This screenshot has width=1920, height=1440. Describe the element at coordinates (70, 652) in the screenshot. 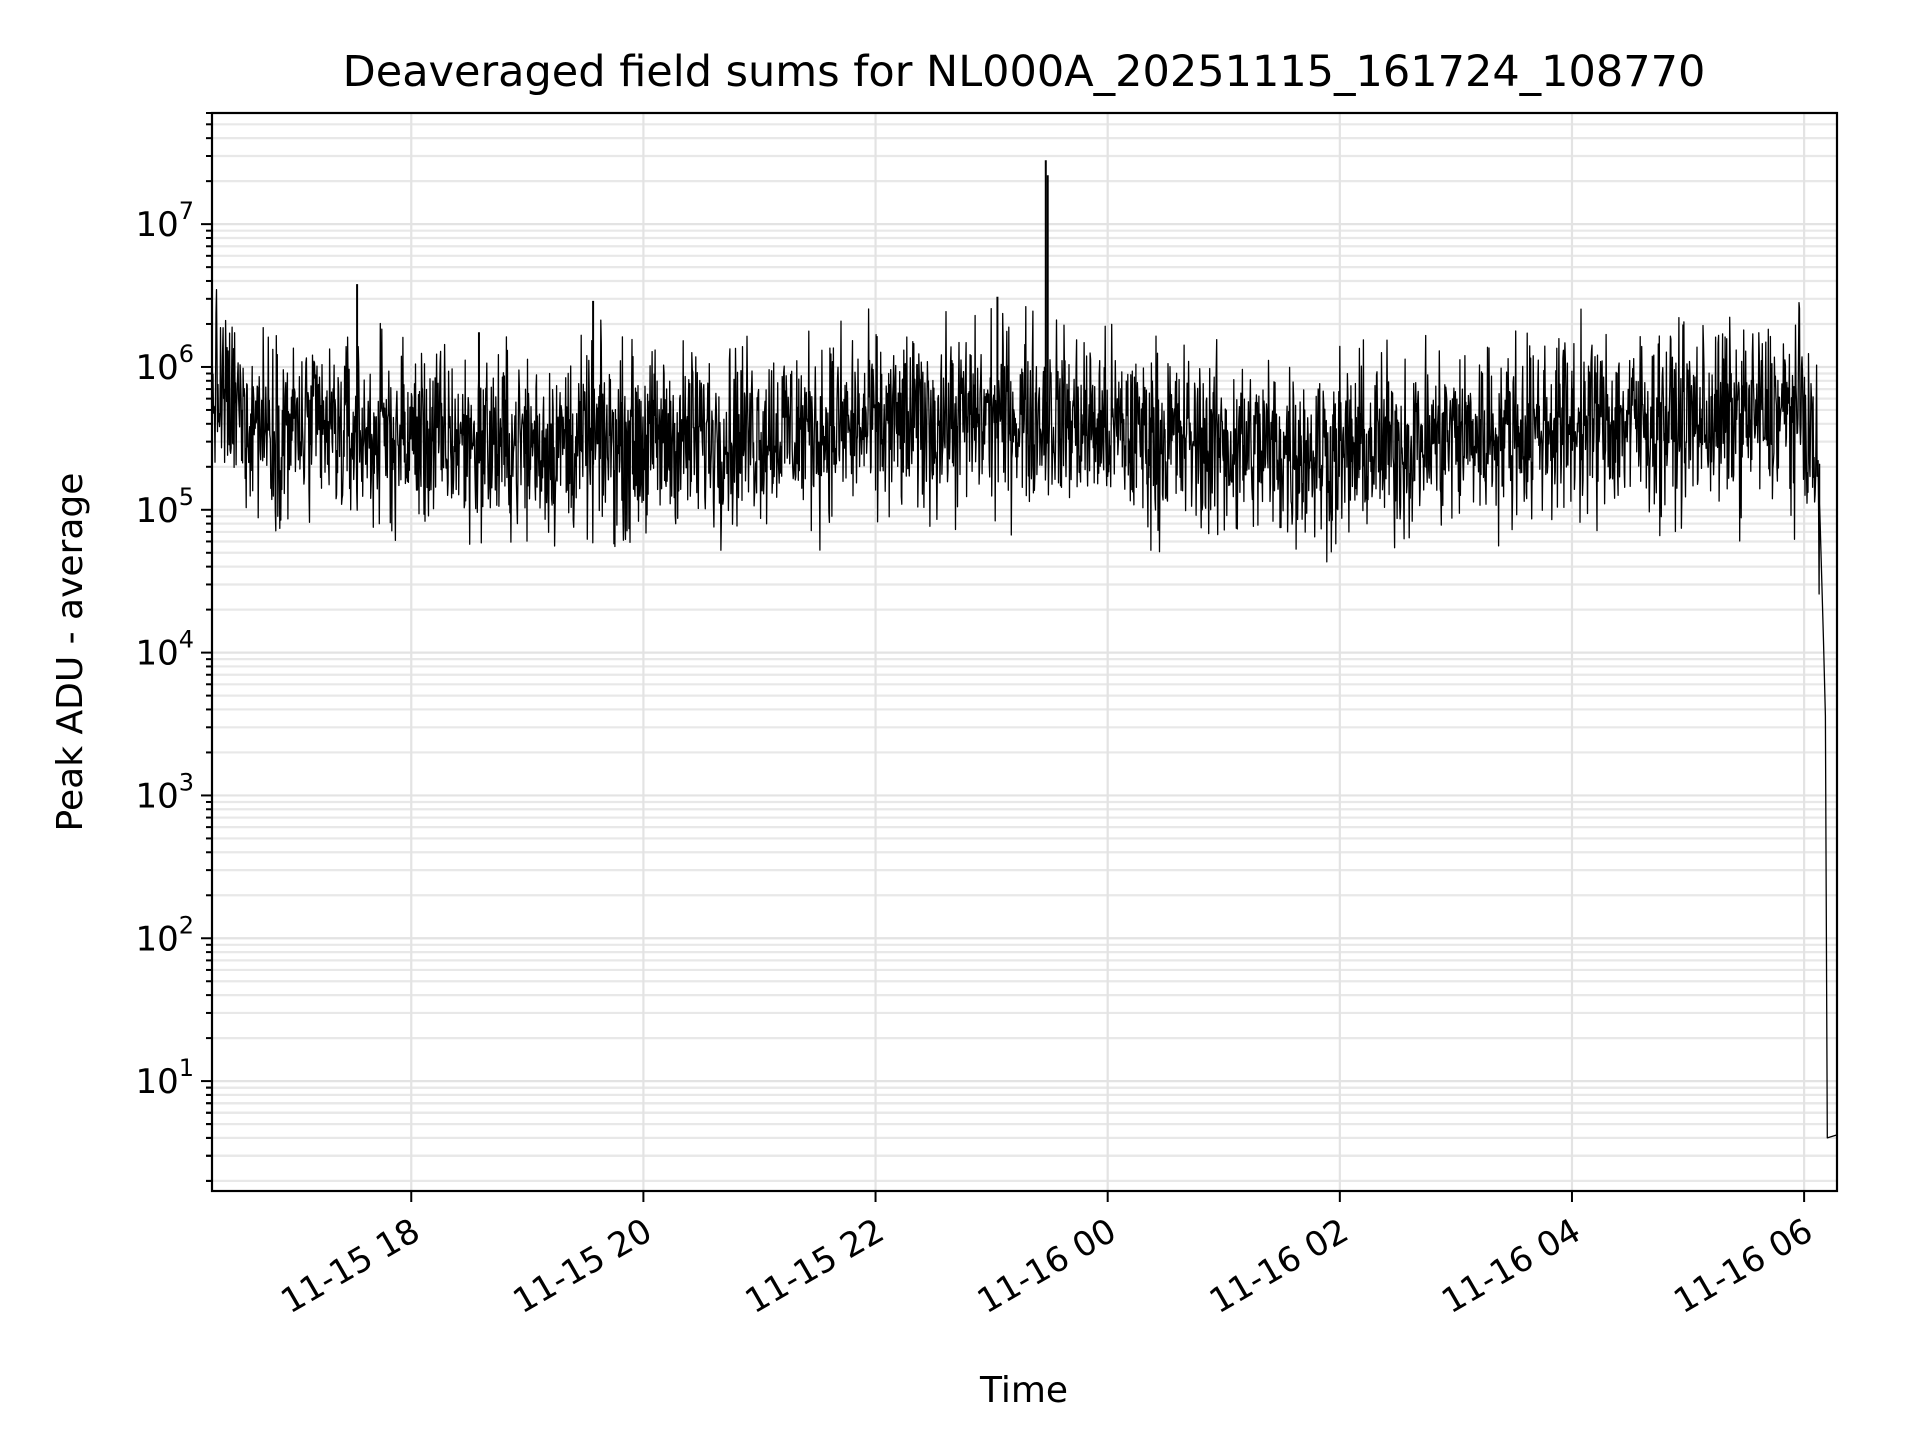

I see `y-axis-label: Peak ADU - average` at that location.